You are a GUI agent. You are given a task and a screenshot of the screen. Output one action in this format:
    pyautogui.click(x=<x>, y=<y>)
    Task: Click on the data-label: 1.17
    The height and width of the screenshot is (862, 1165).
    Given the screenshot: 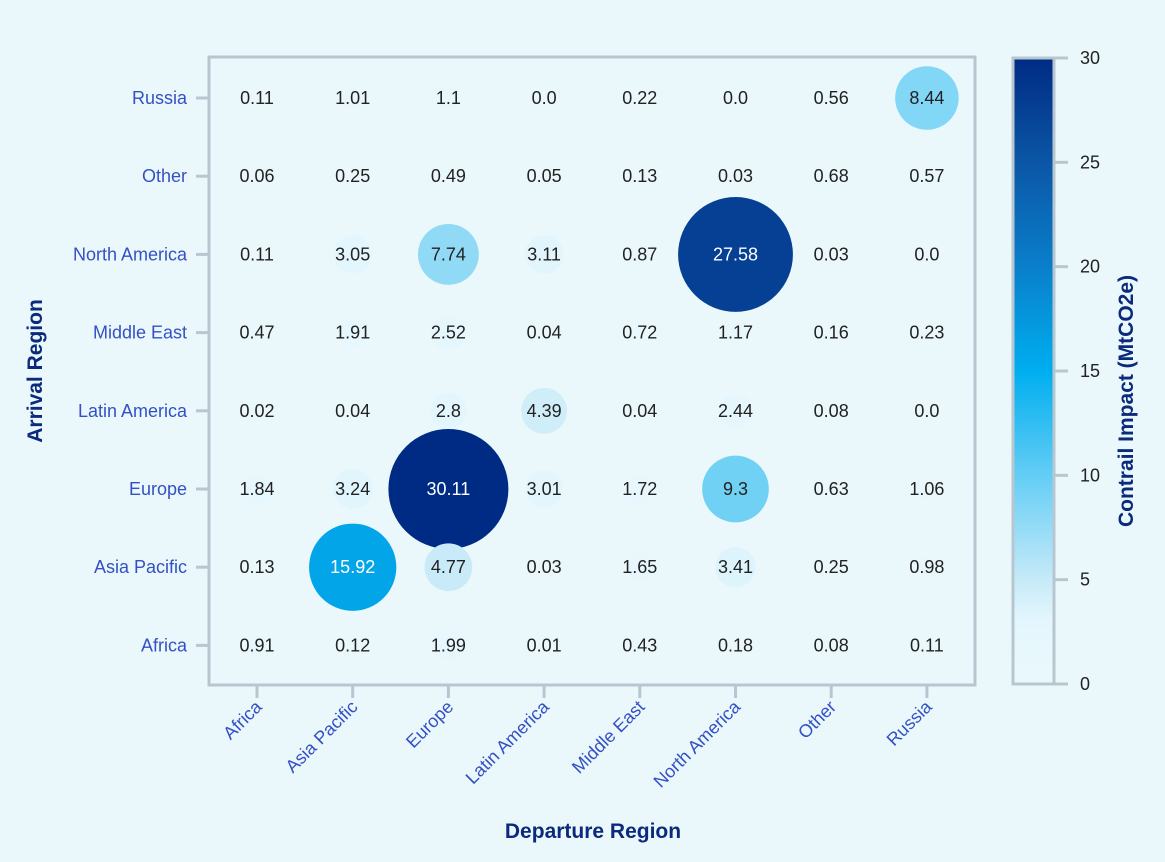 What is the action you would take?
    pyautogui.click(x=735, y=333)
    